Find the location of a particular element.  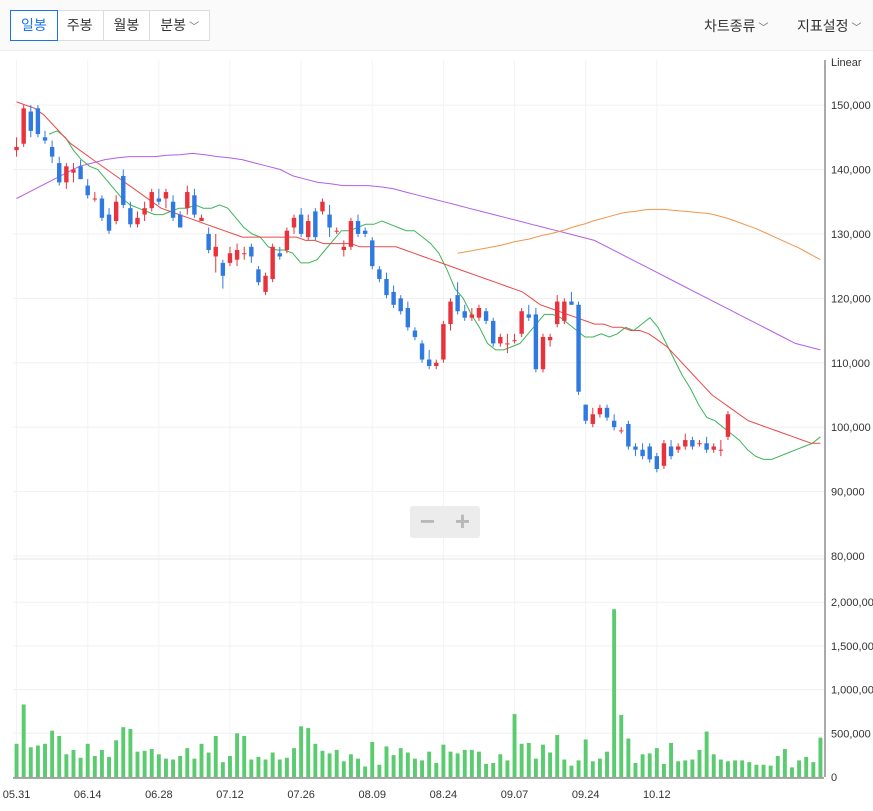

indicator-settings-dropdown: 지표설정 ﹀ is located at coordinates (829, 26).